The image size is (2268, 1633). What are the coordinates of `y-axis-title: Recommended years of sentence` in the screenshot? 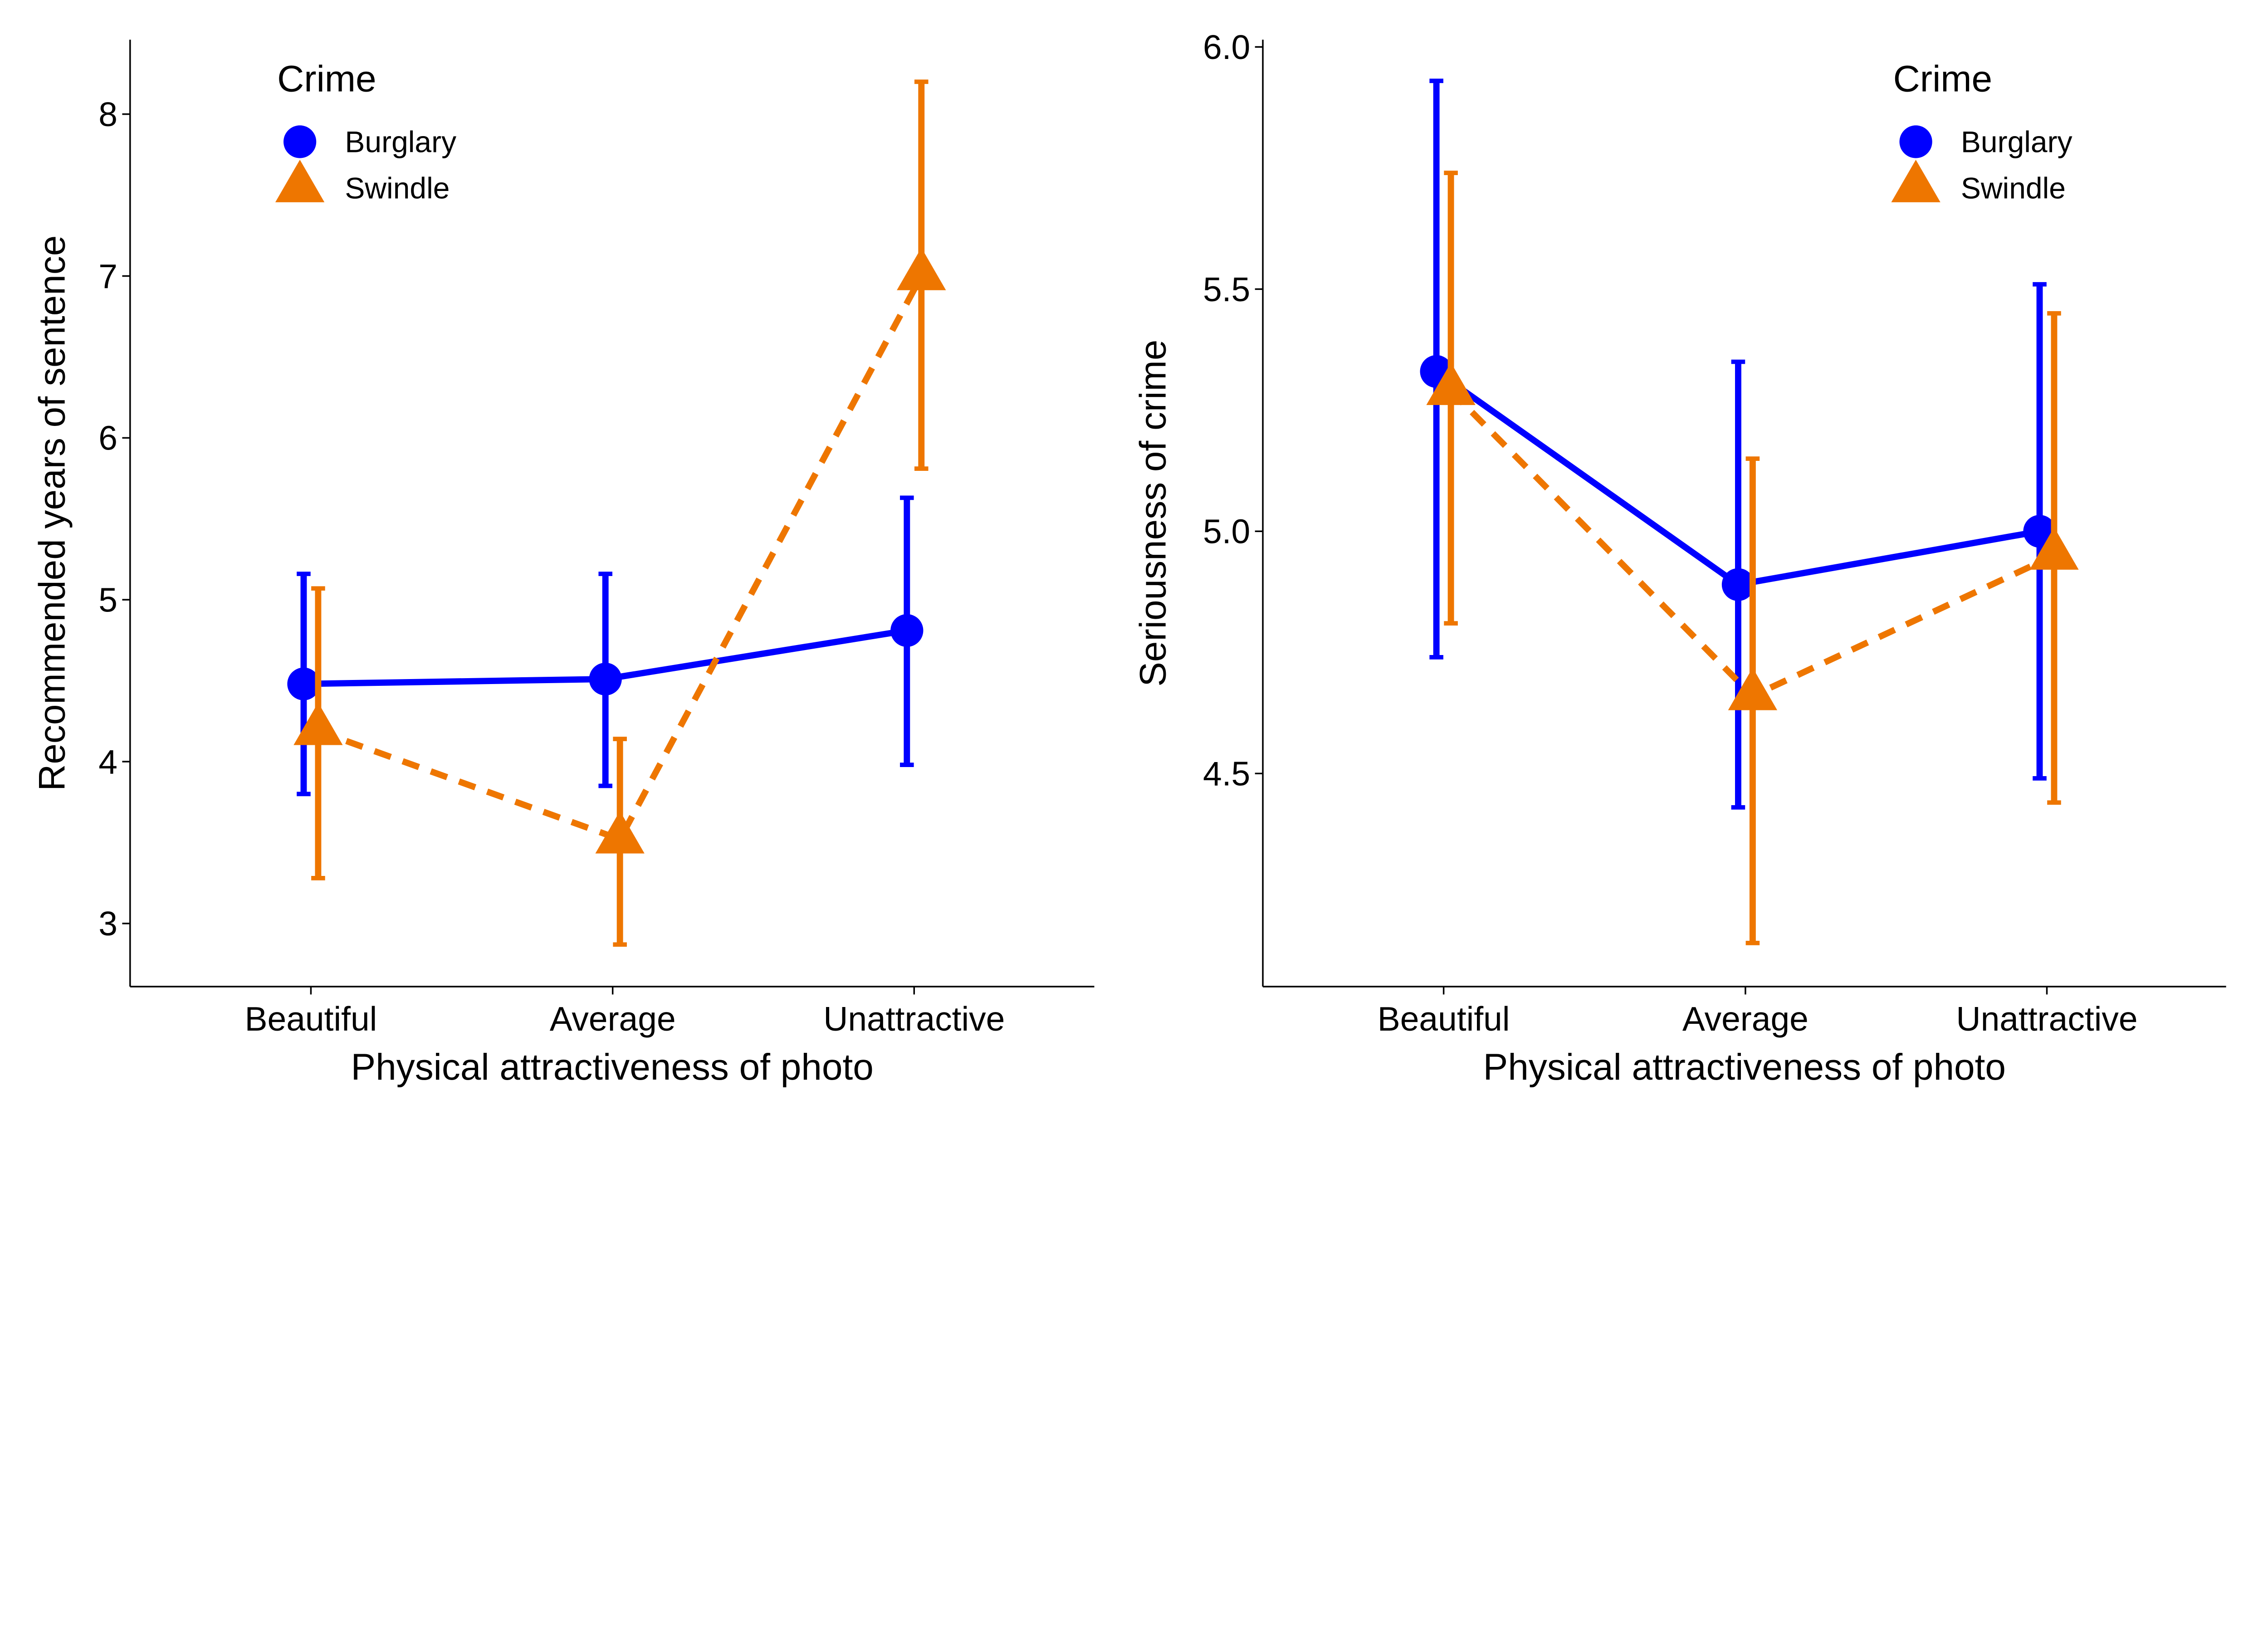 It's located at (52, 513).